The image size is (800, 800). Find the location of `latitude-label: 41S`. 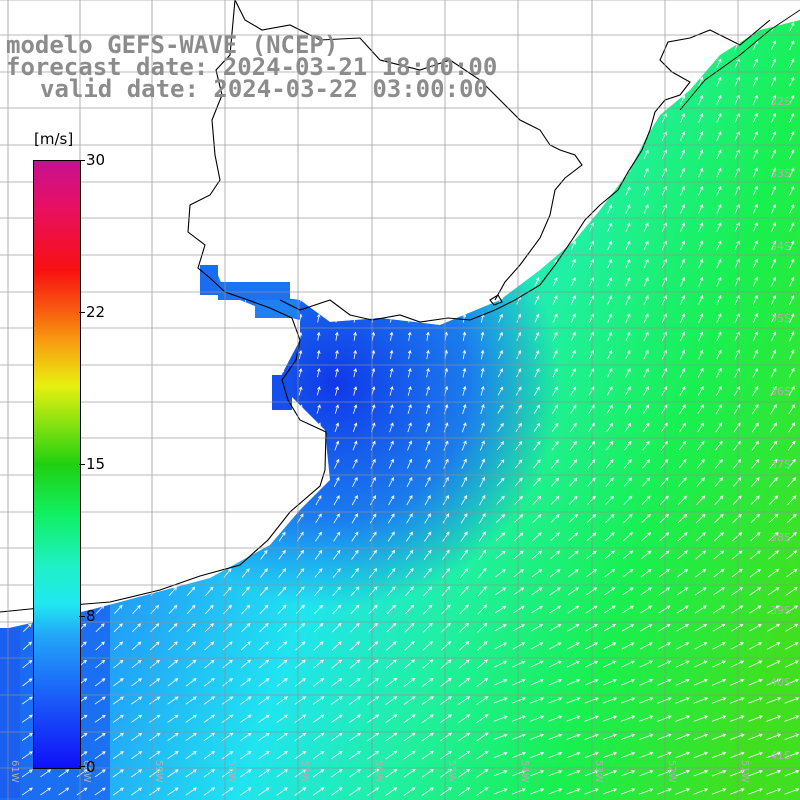

latitude-label: 41S is located at coordinates (780, 755).